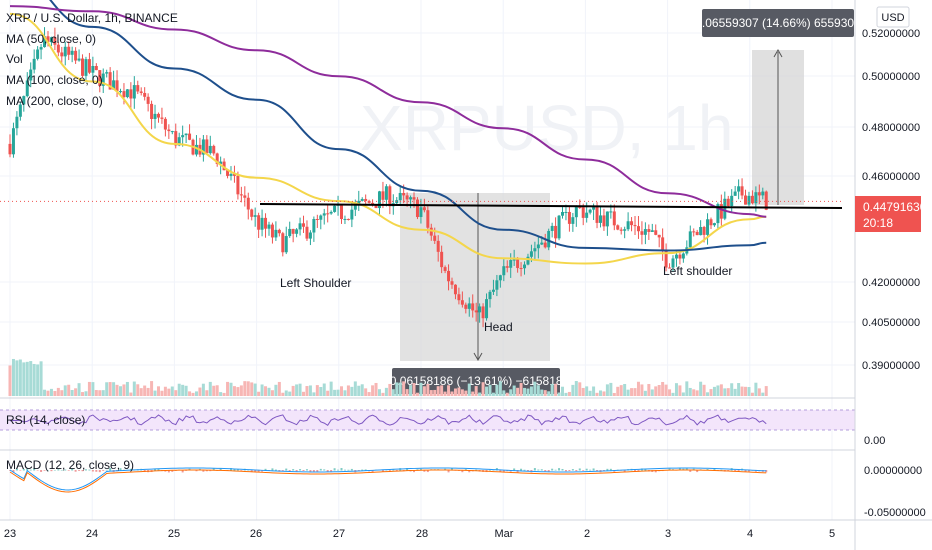 Image resolution: width=932 pixels, height=550 pixels. Describe the element at coordinates (832, 534) in the screenshot. I see `x-label-10: 5` at that location.